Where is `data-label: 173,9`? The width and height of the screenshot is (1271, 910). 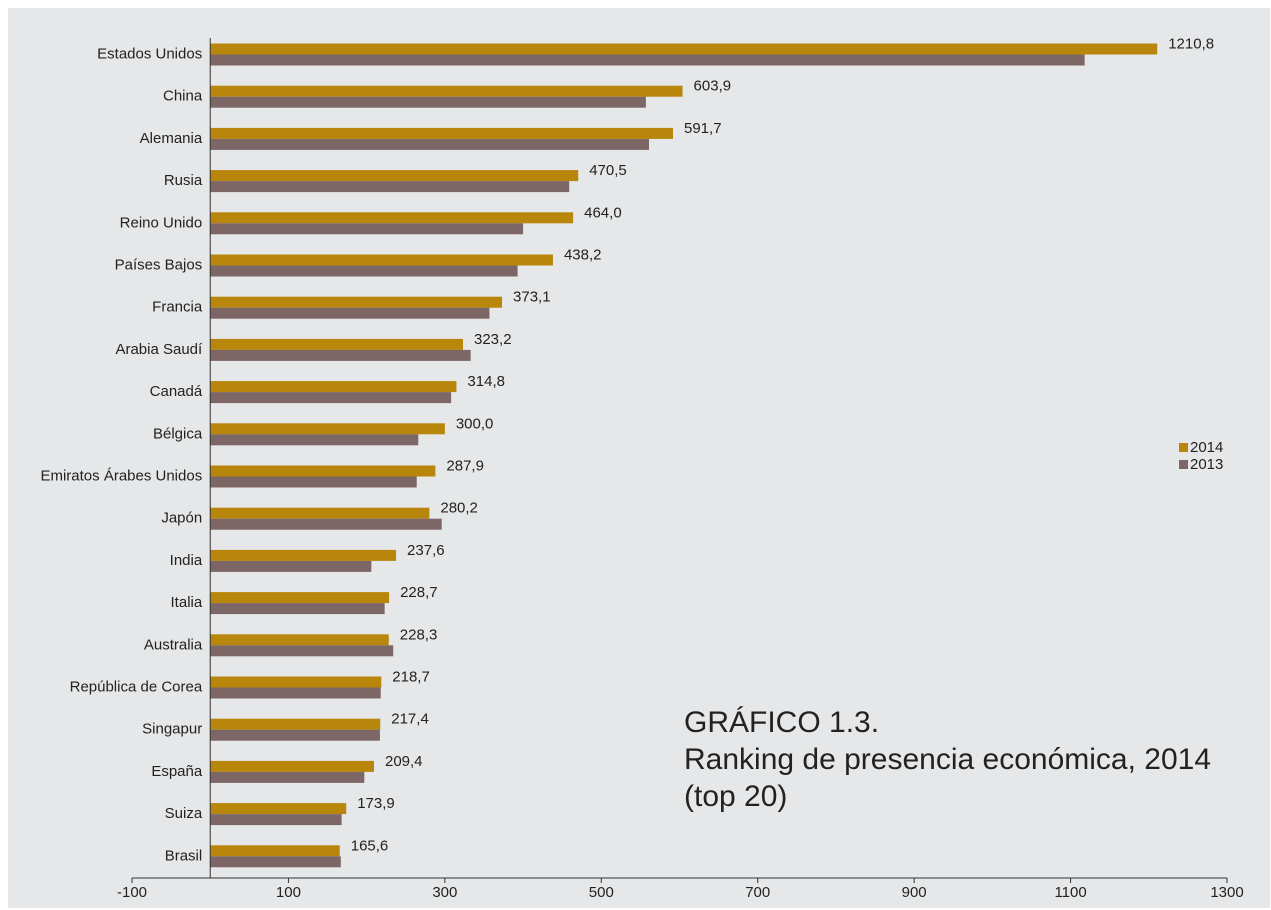
data-label: 173,9 is located at coordinates (376, 803).